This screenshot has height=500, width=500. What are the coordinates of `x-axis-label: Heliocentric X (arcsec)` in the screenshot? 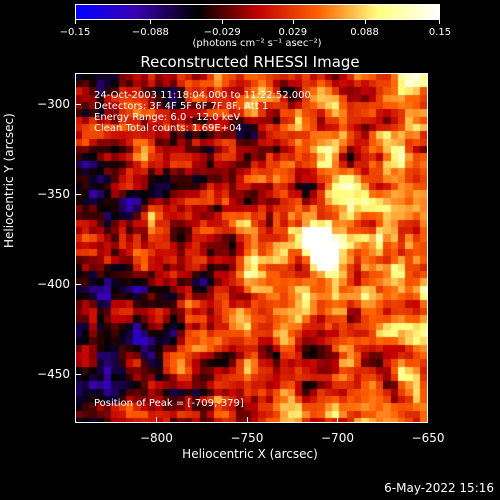 It's located at (250, 454).